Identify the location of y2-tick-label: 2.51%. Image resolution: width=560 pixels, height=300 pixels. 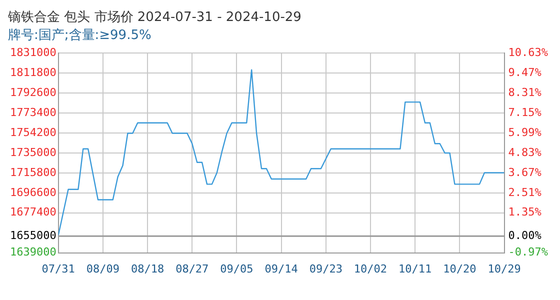
(525, 192).